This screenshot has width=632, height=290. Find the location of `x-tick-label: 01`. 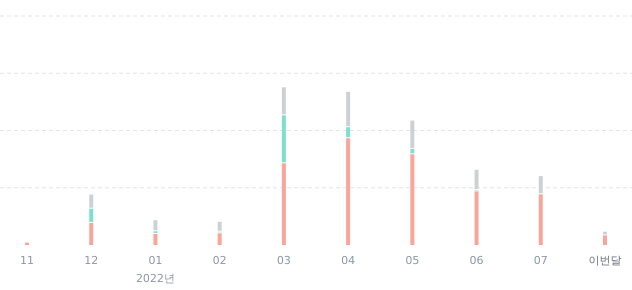

x-tick-label: 01 is located at coordinates (155, 260).